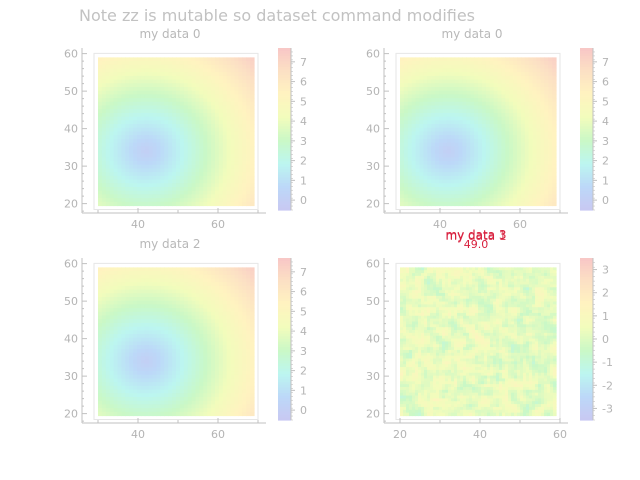  I want to click on colorbar-tick-label: -2, so click(607, 385).